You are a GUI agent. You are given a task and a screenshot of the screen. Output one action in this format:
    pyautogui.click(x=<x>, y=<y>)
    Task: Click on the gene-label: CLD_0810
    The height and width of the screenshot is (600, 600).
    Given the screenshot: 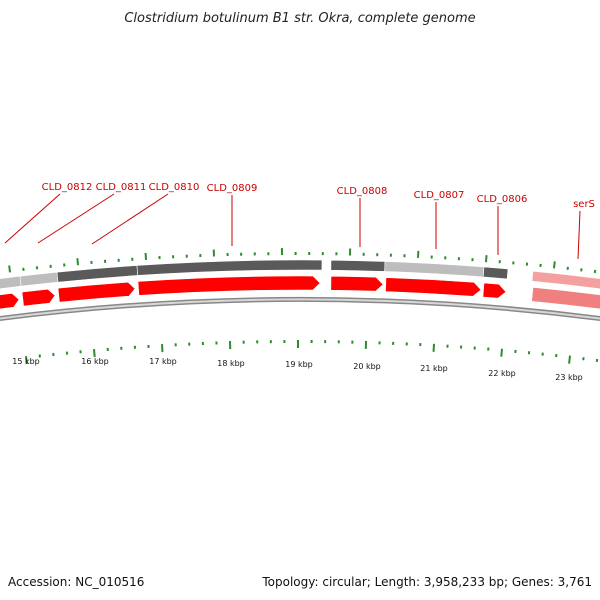 What is the action you would take?
    pyautogui.click(x=174, y=187)
    